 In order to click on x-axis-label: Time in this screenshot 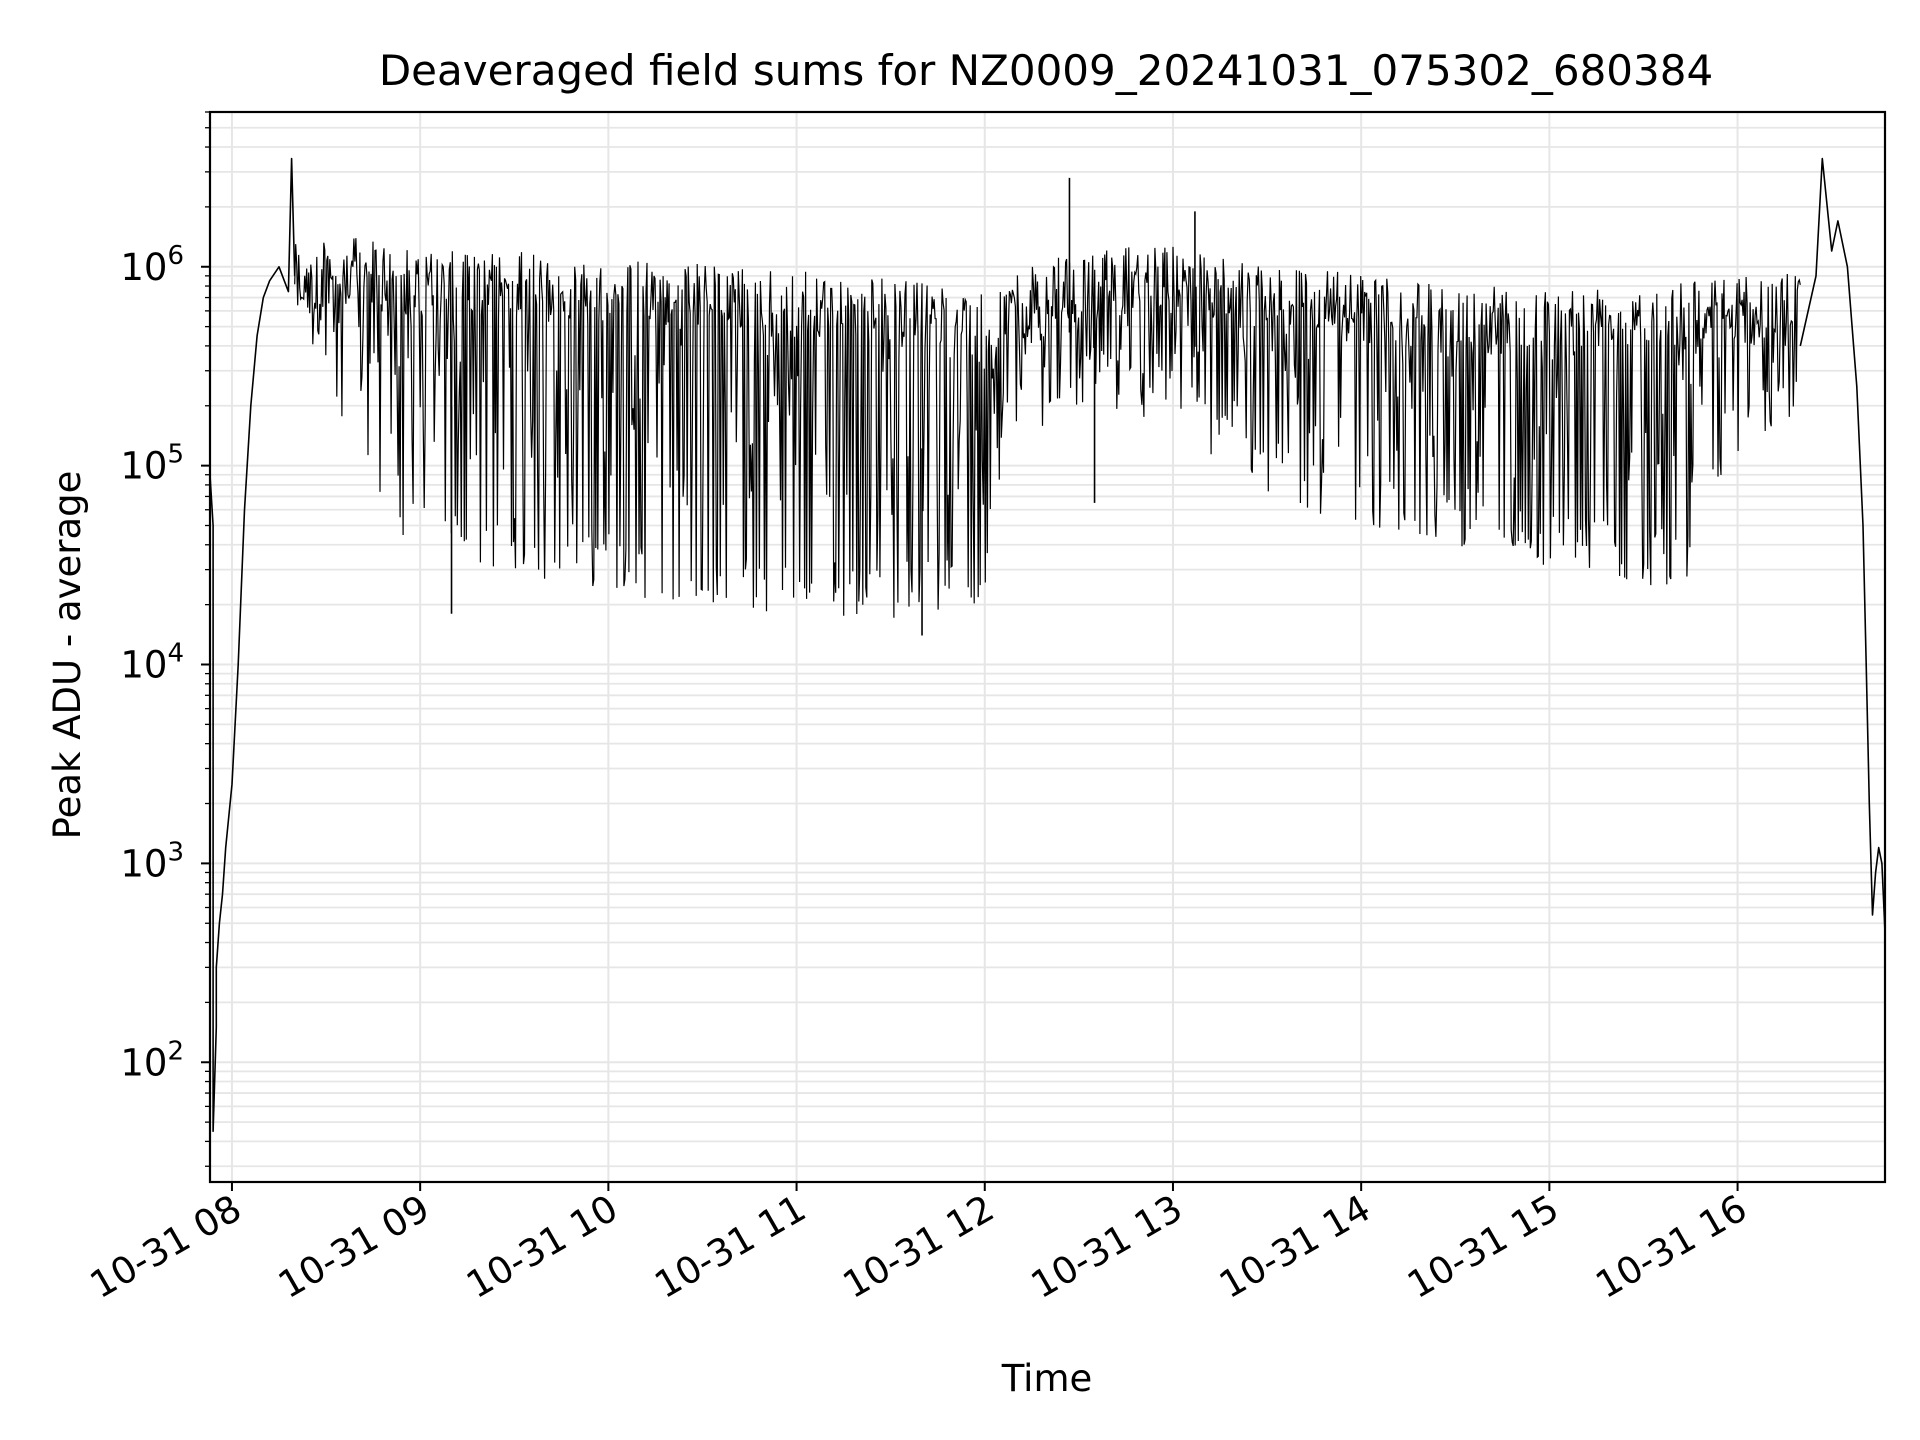, I will do `click(1047, 1378)`.